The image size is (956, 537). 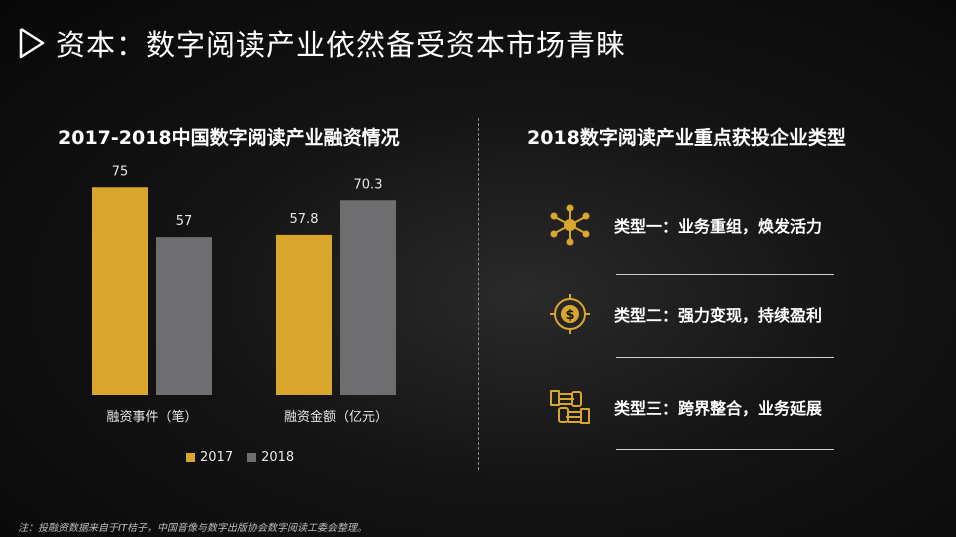 I want to click on type-item-2: $ 类型二：强力变现，持续盈利, so click(x=685, y=314).